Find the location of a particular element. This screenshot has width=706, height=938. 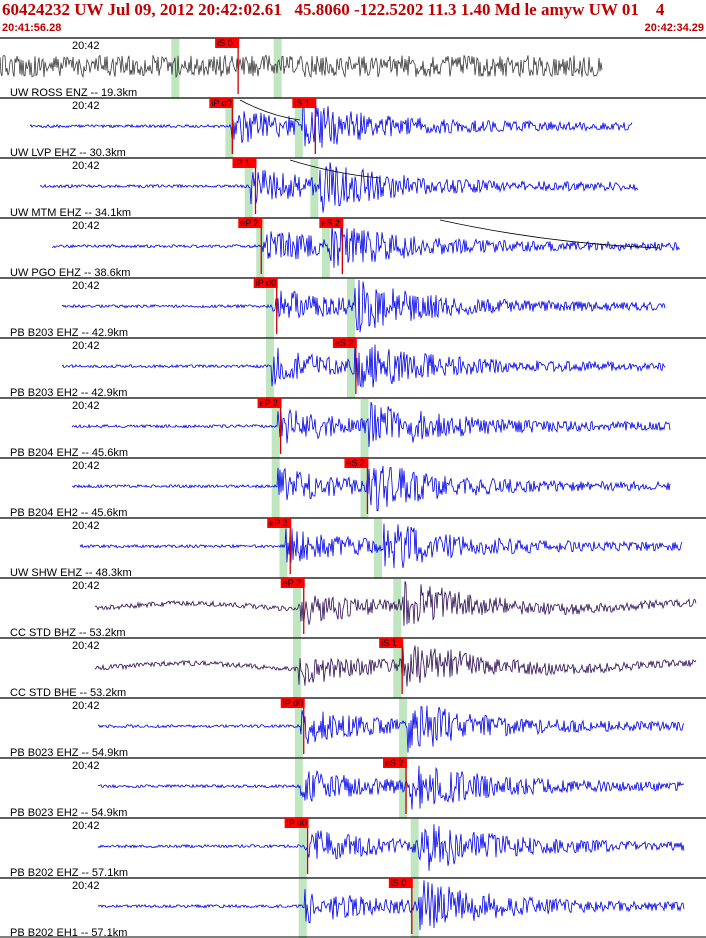

trace-label: PB B202 EHZ -- 57.1km is located at coordinates (69, 873).